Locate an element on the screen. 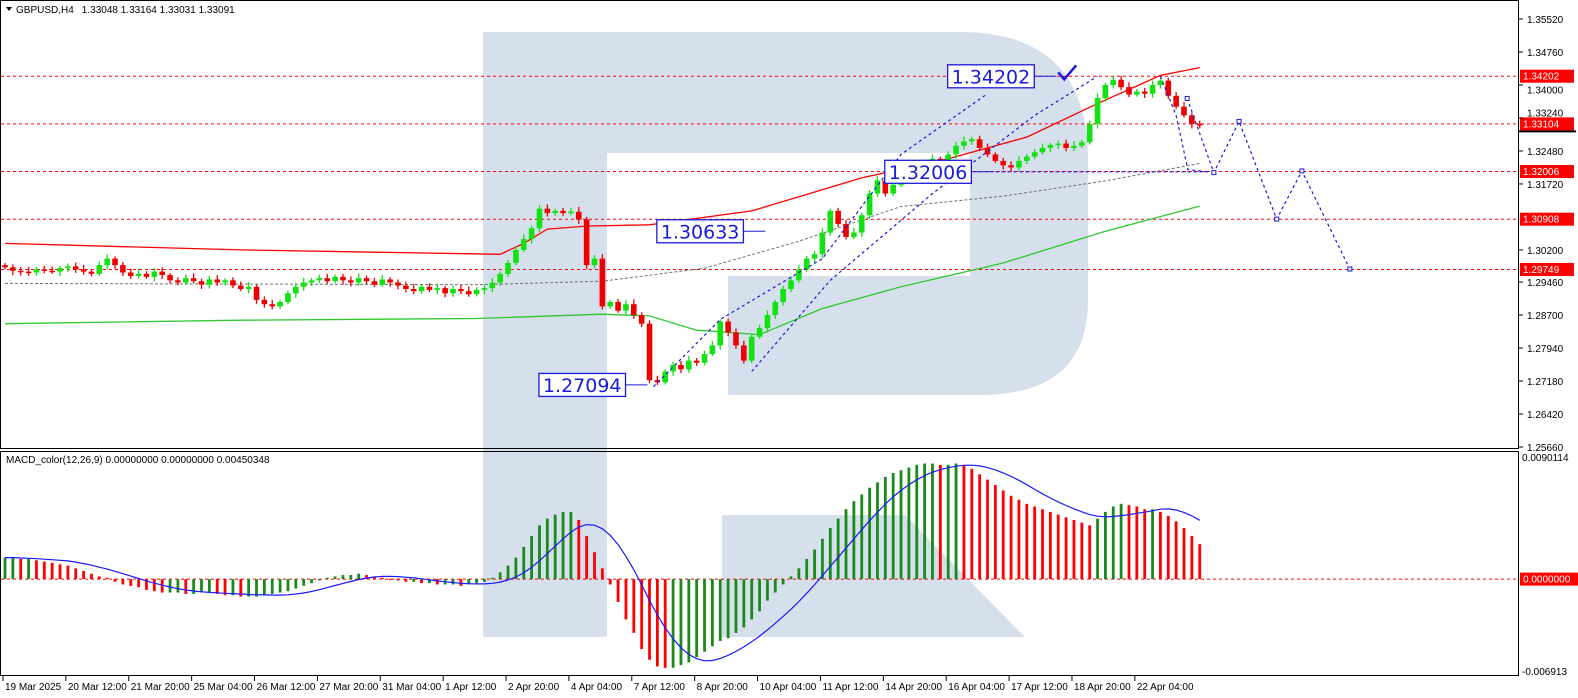 This screenshot has width=1578, height=698. symbol-label: GBPUSD,H4 is located at coordinates (45, 10).